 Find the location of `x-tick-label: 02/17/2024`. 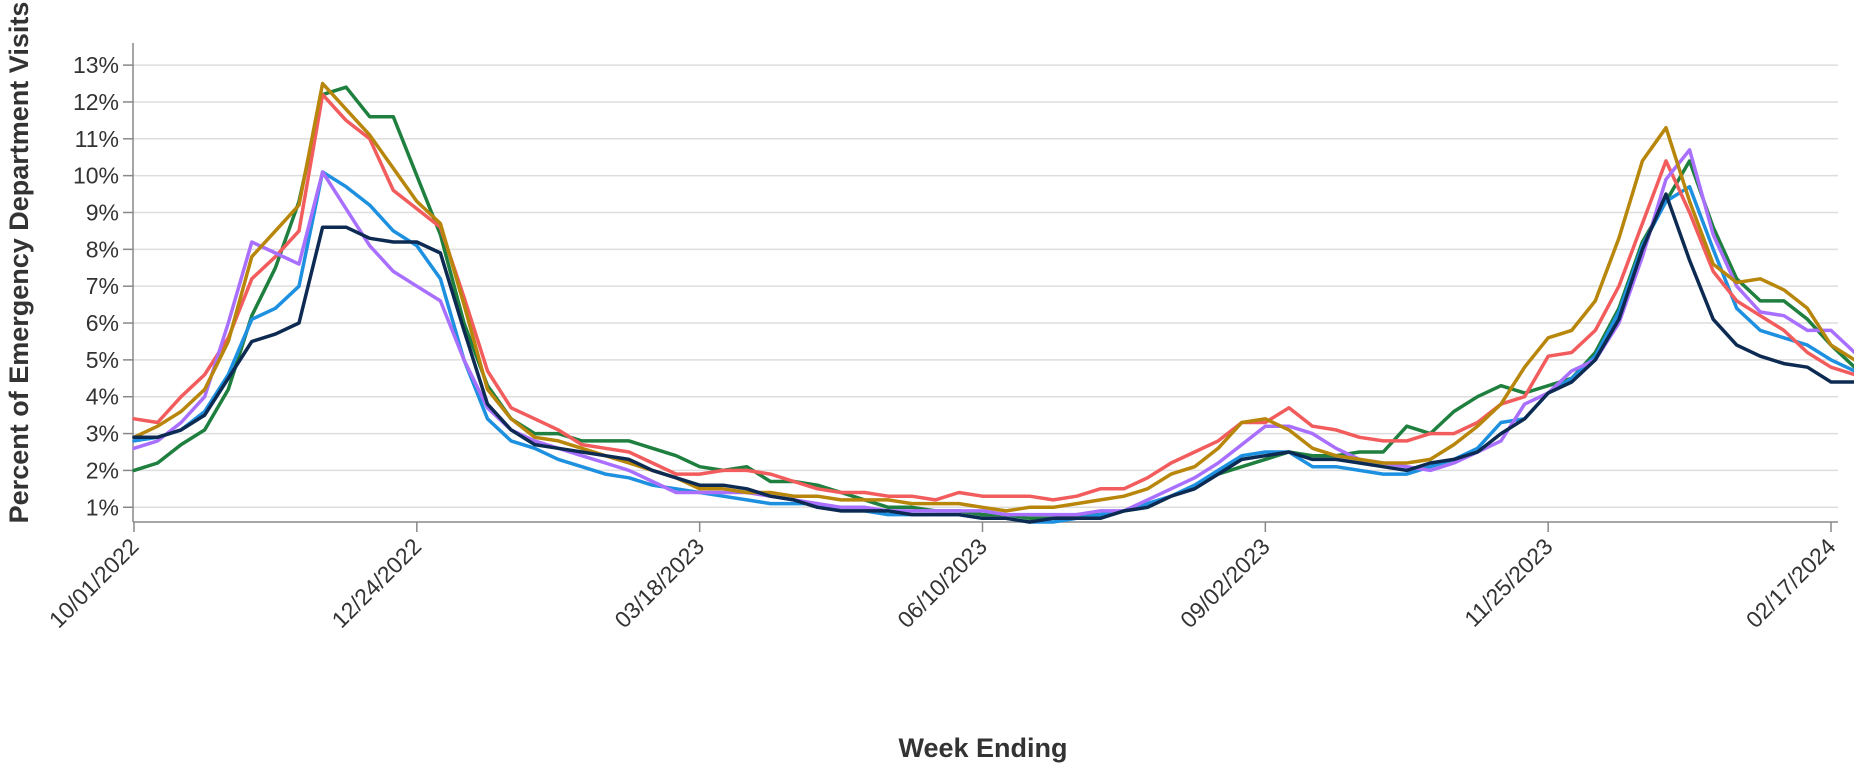

x-tick-label: 02/17/2024 is located at coordinates (1791, 583).